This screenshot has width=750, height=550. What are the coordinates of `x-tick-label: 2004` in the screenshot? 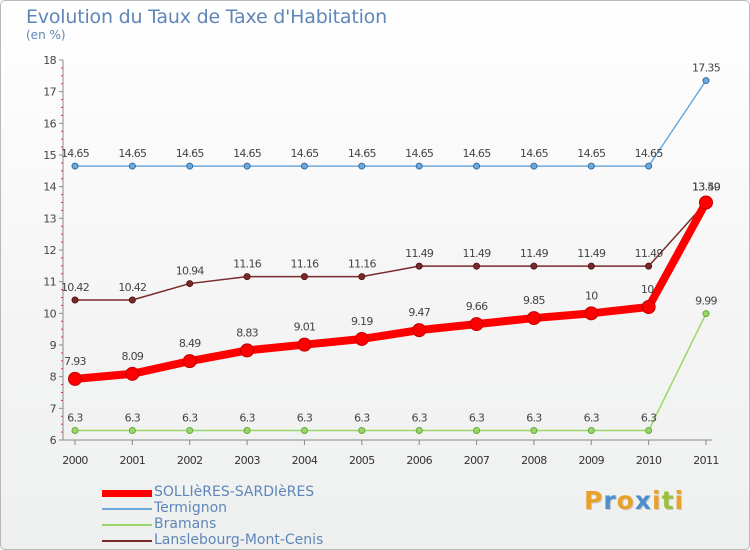 It's located at (305, 460).